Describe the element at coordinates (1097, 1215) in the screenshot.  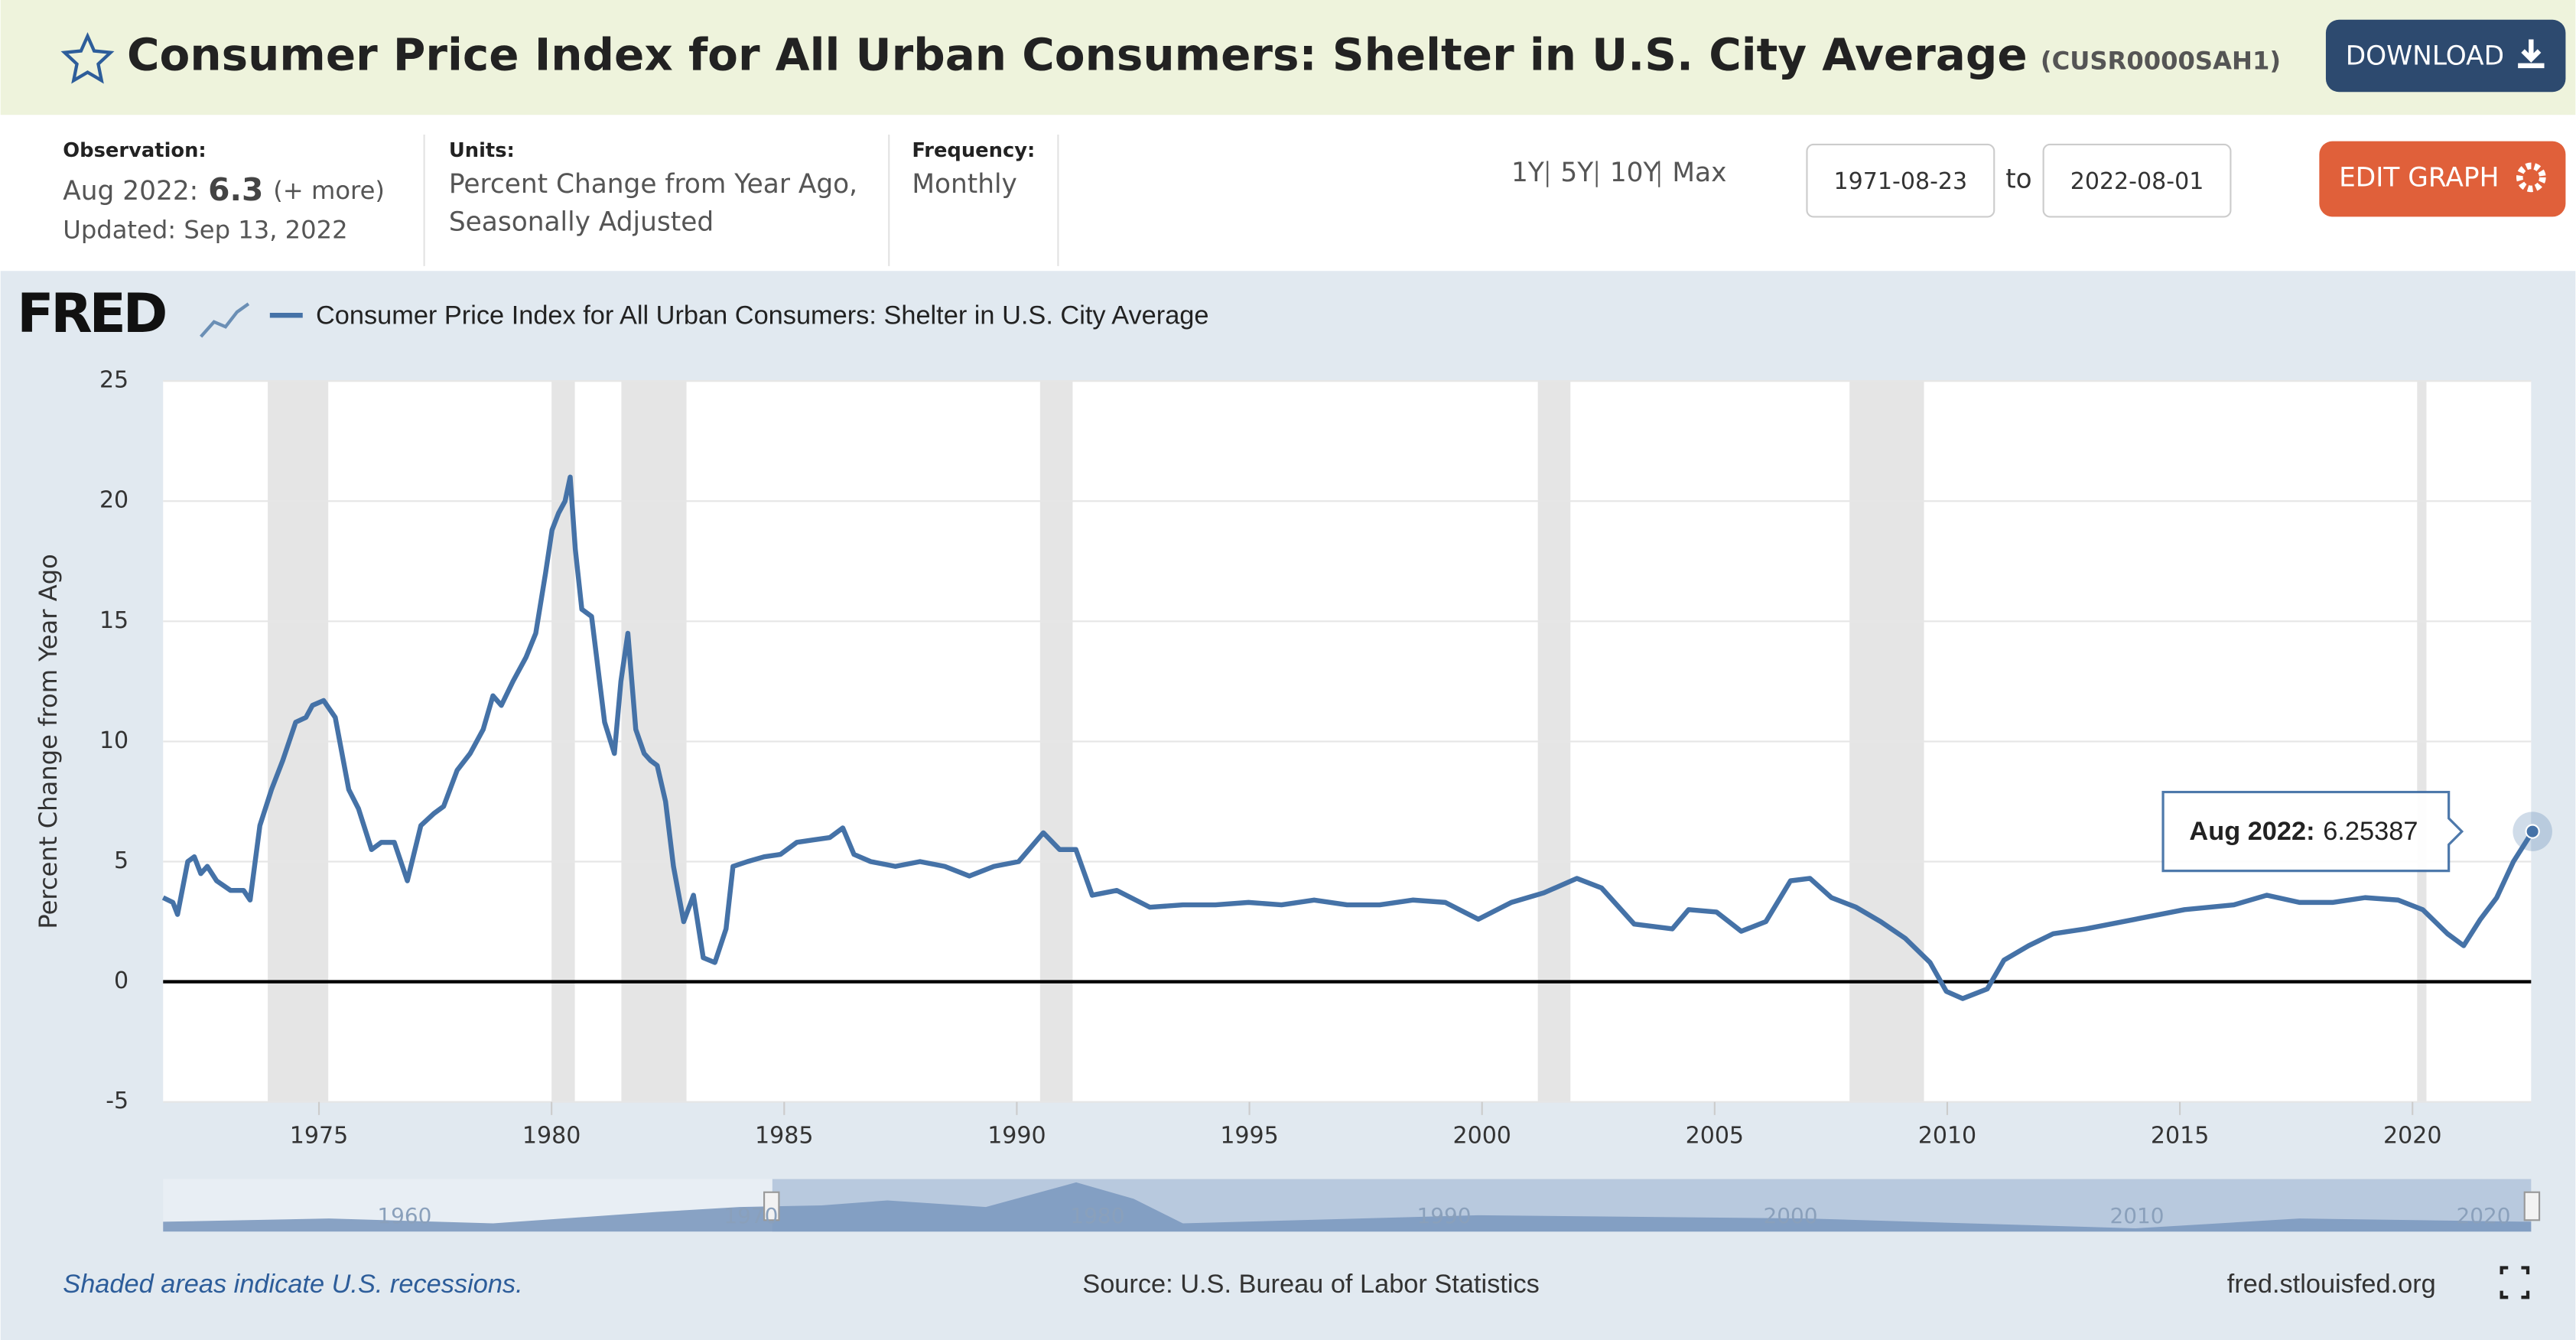
I see `navigator-label: 1980` at that location.